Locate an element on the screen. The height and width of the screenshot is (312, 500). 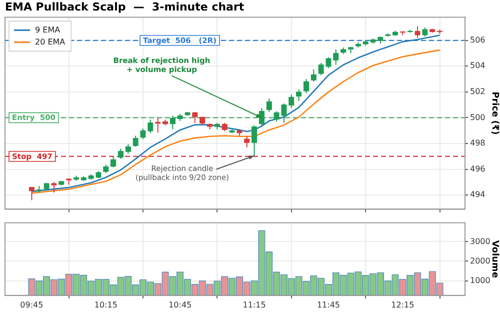
chart-title: EMA Pullback Scalp — 3-minute chart is located at coordinates (124, 7).